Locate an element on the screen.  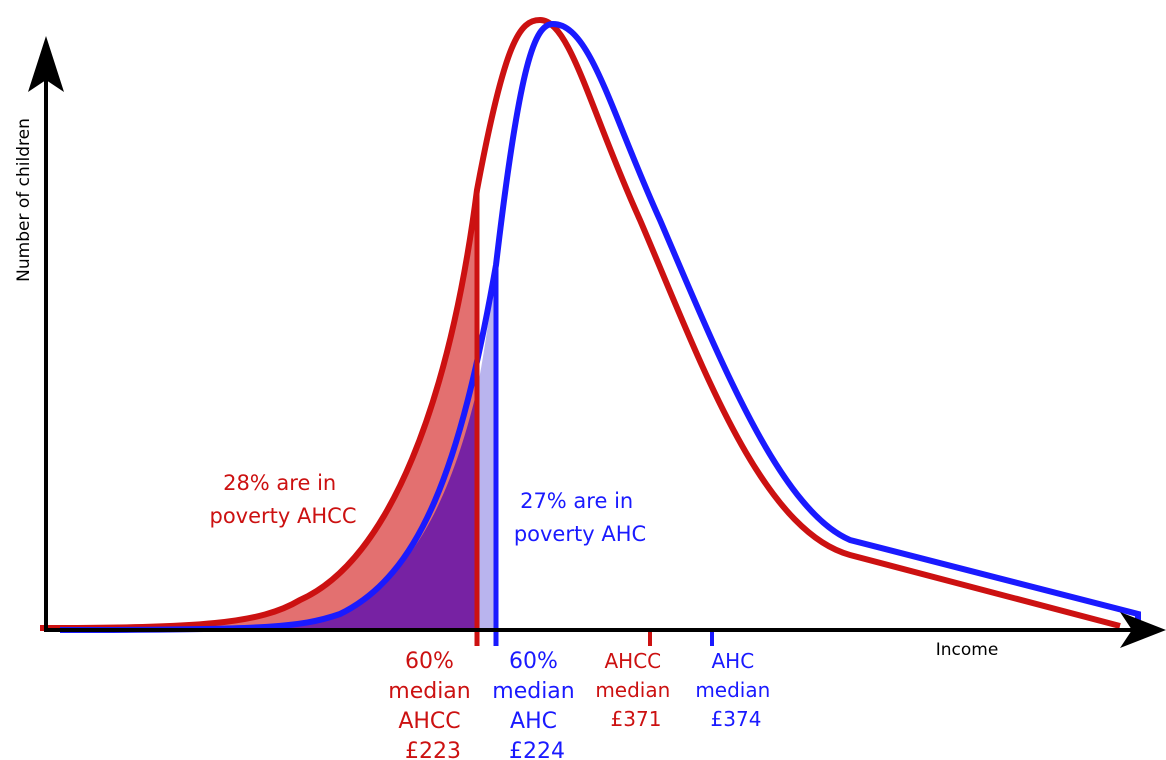
ahcc-median-line-1: AHCC is located at coordinates (632, 661).